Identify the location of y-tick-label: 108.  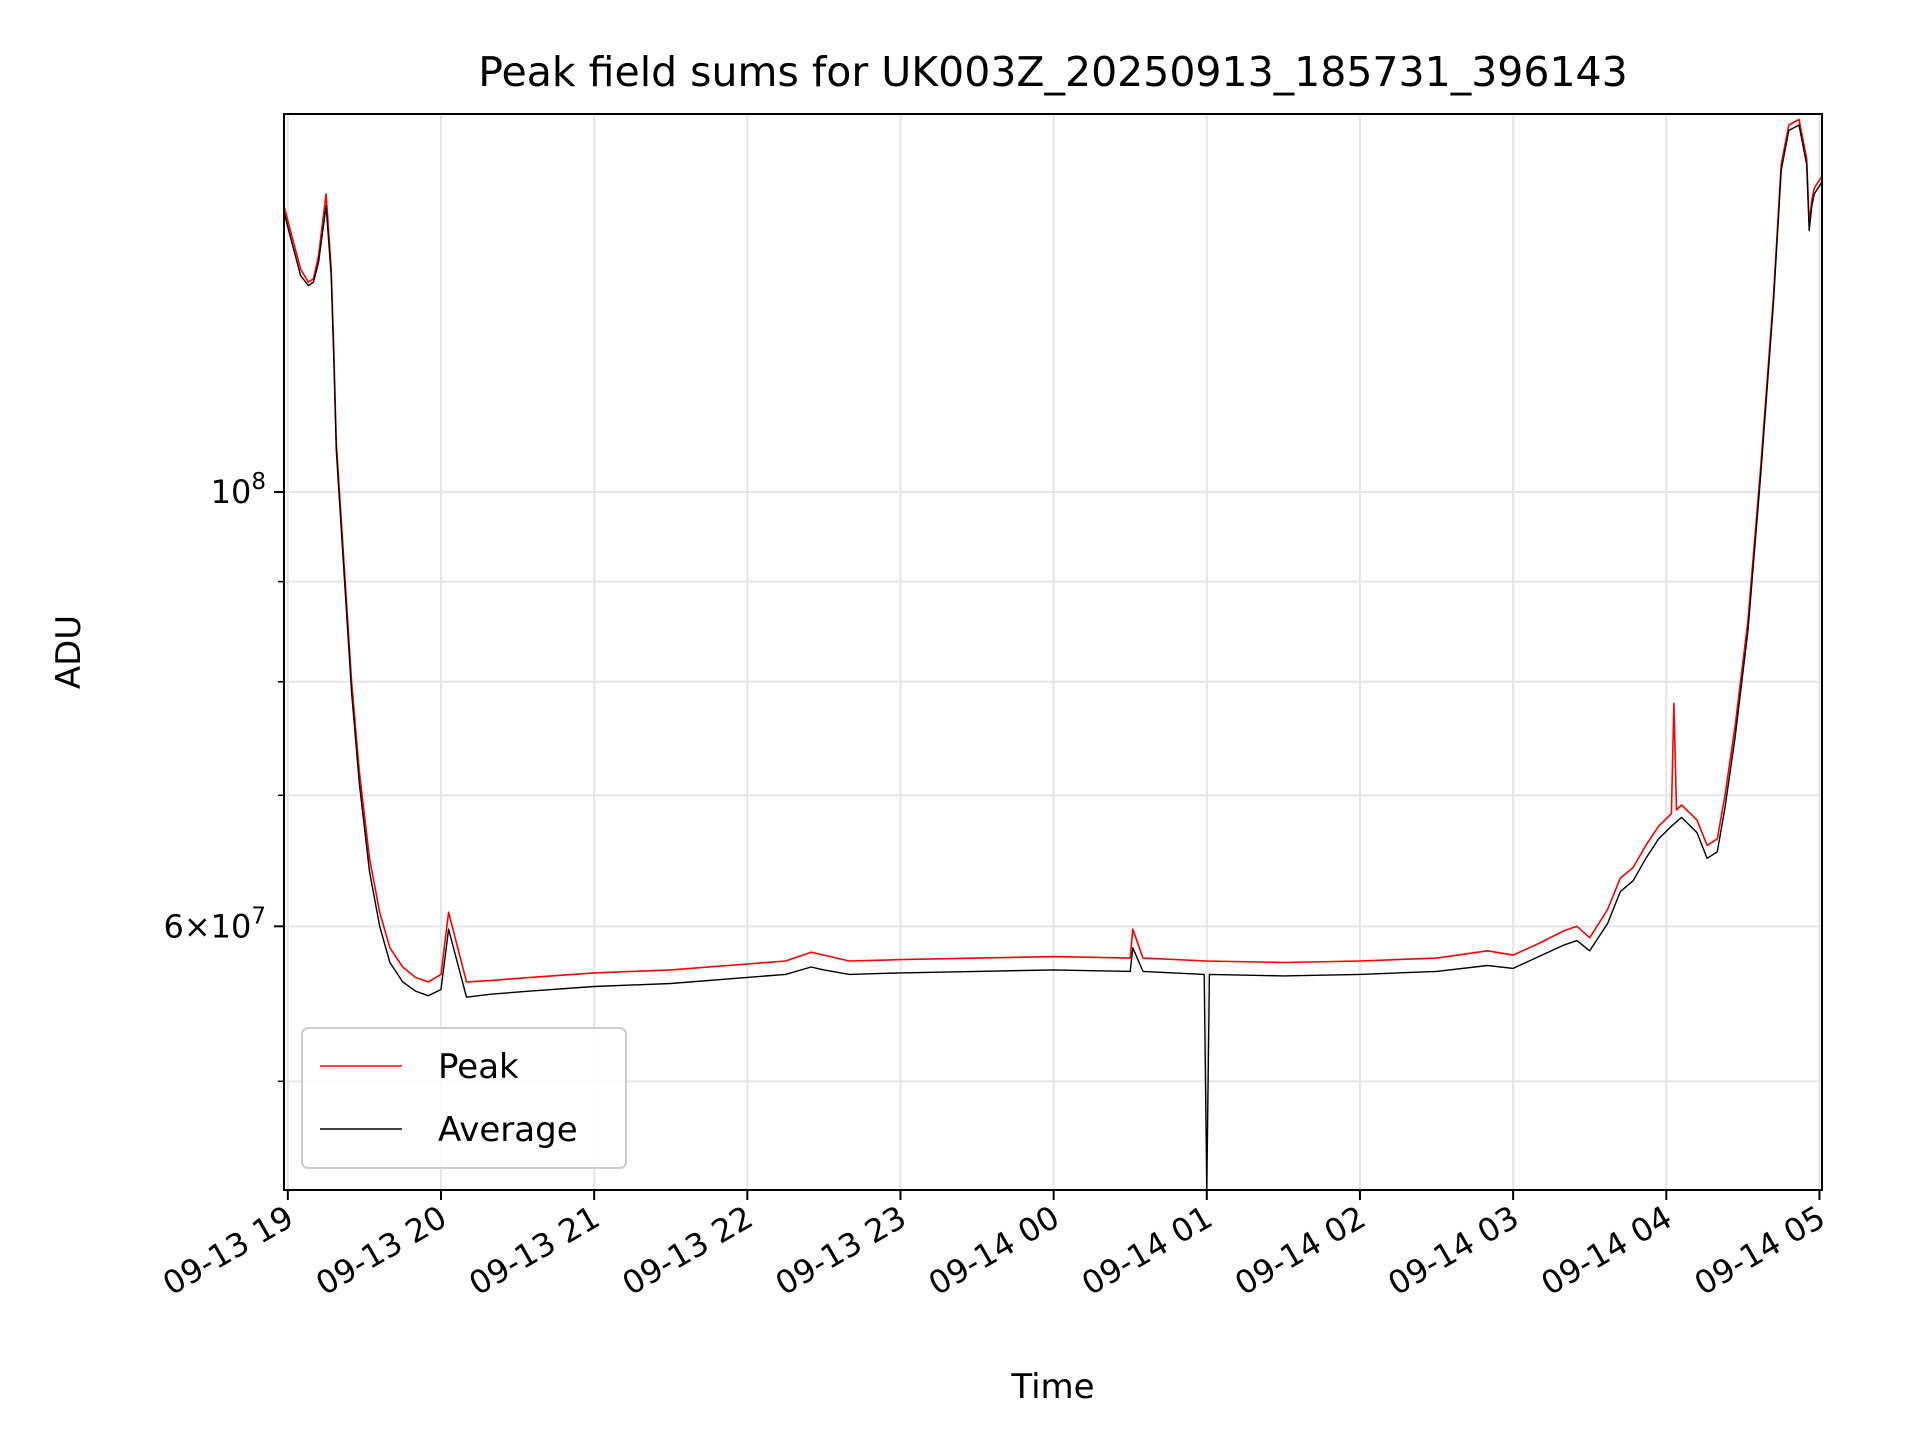
(238, 490).